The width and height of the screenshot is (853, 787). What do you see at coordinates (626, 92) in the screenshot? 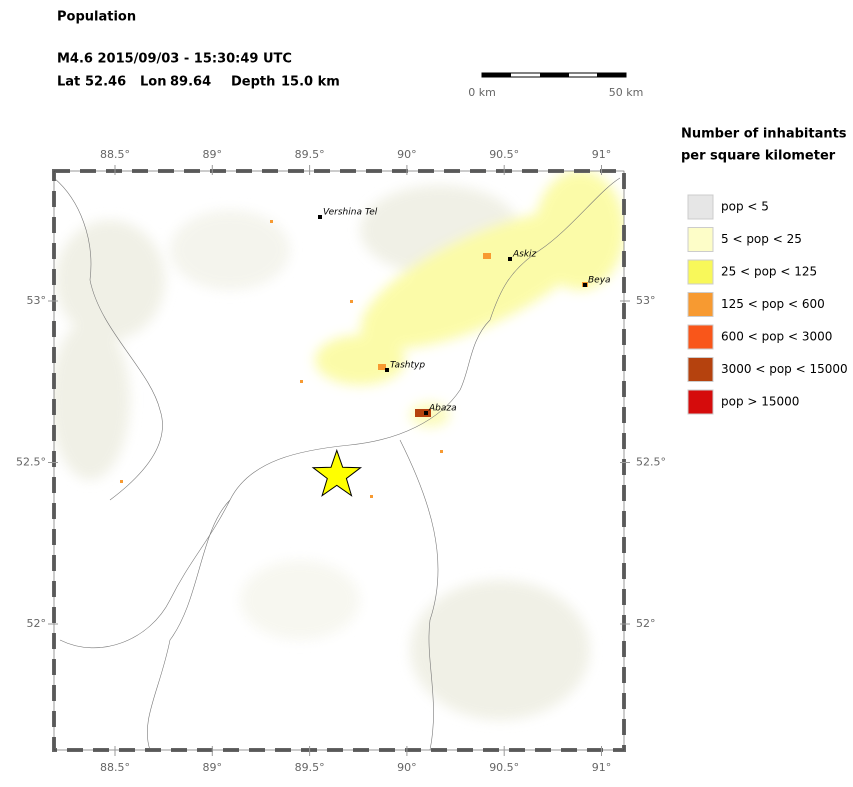
I see `scale-end: 50 km` at bounding box center [626, 92].